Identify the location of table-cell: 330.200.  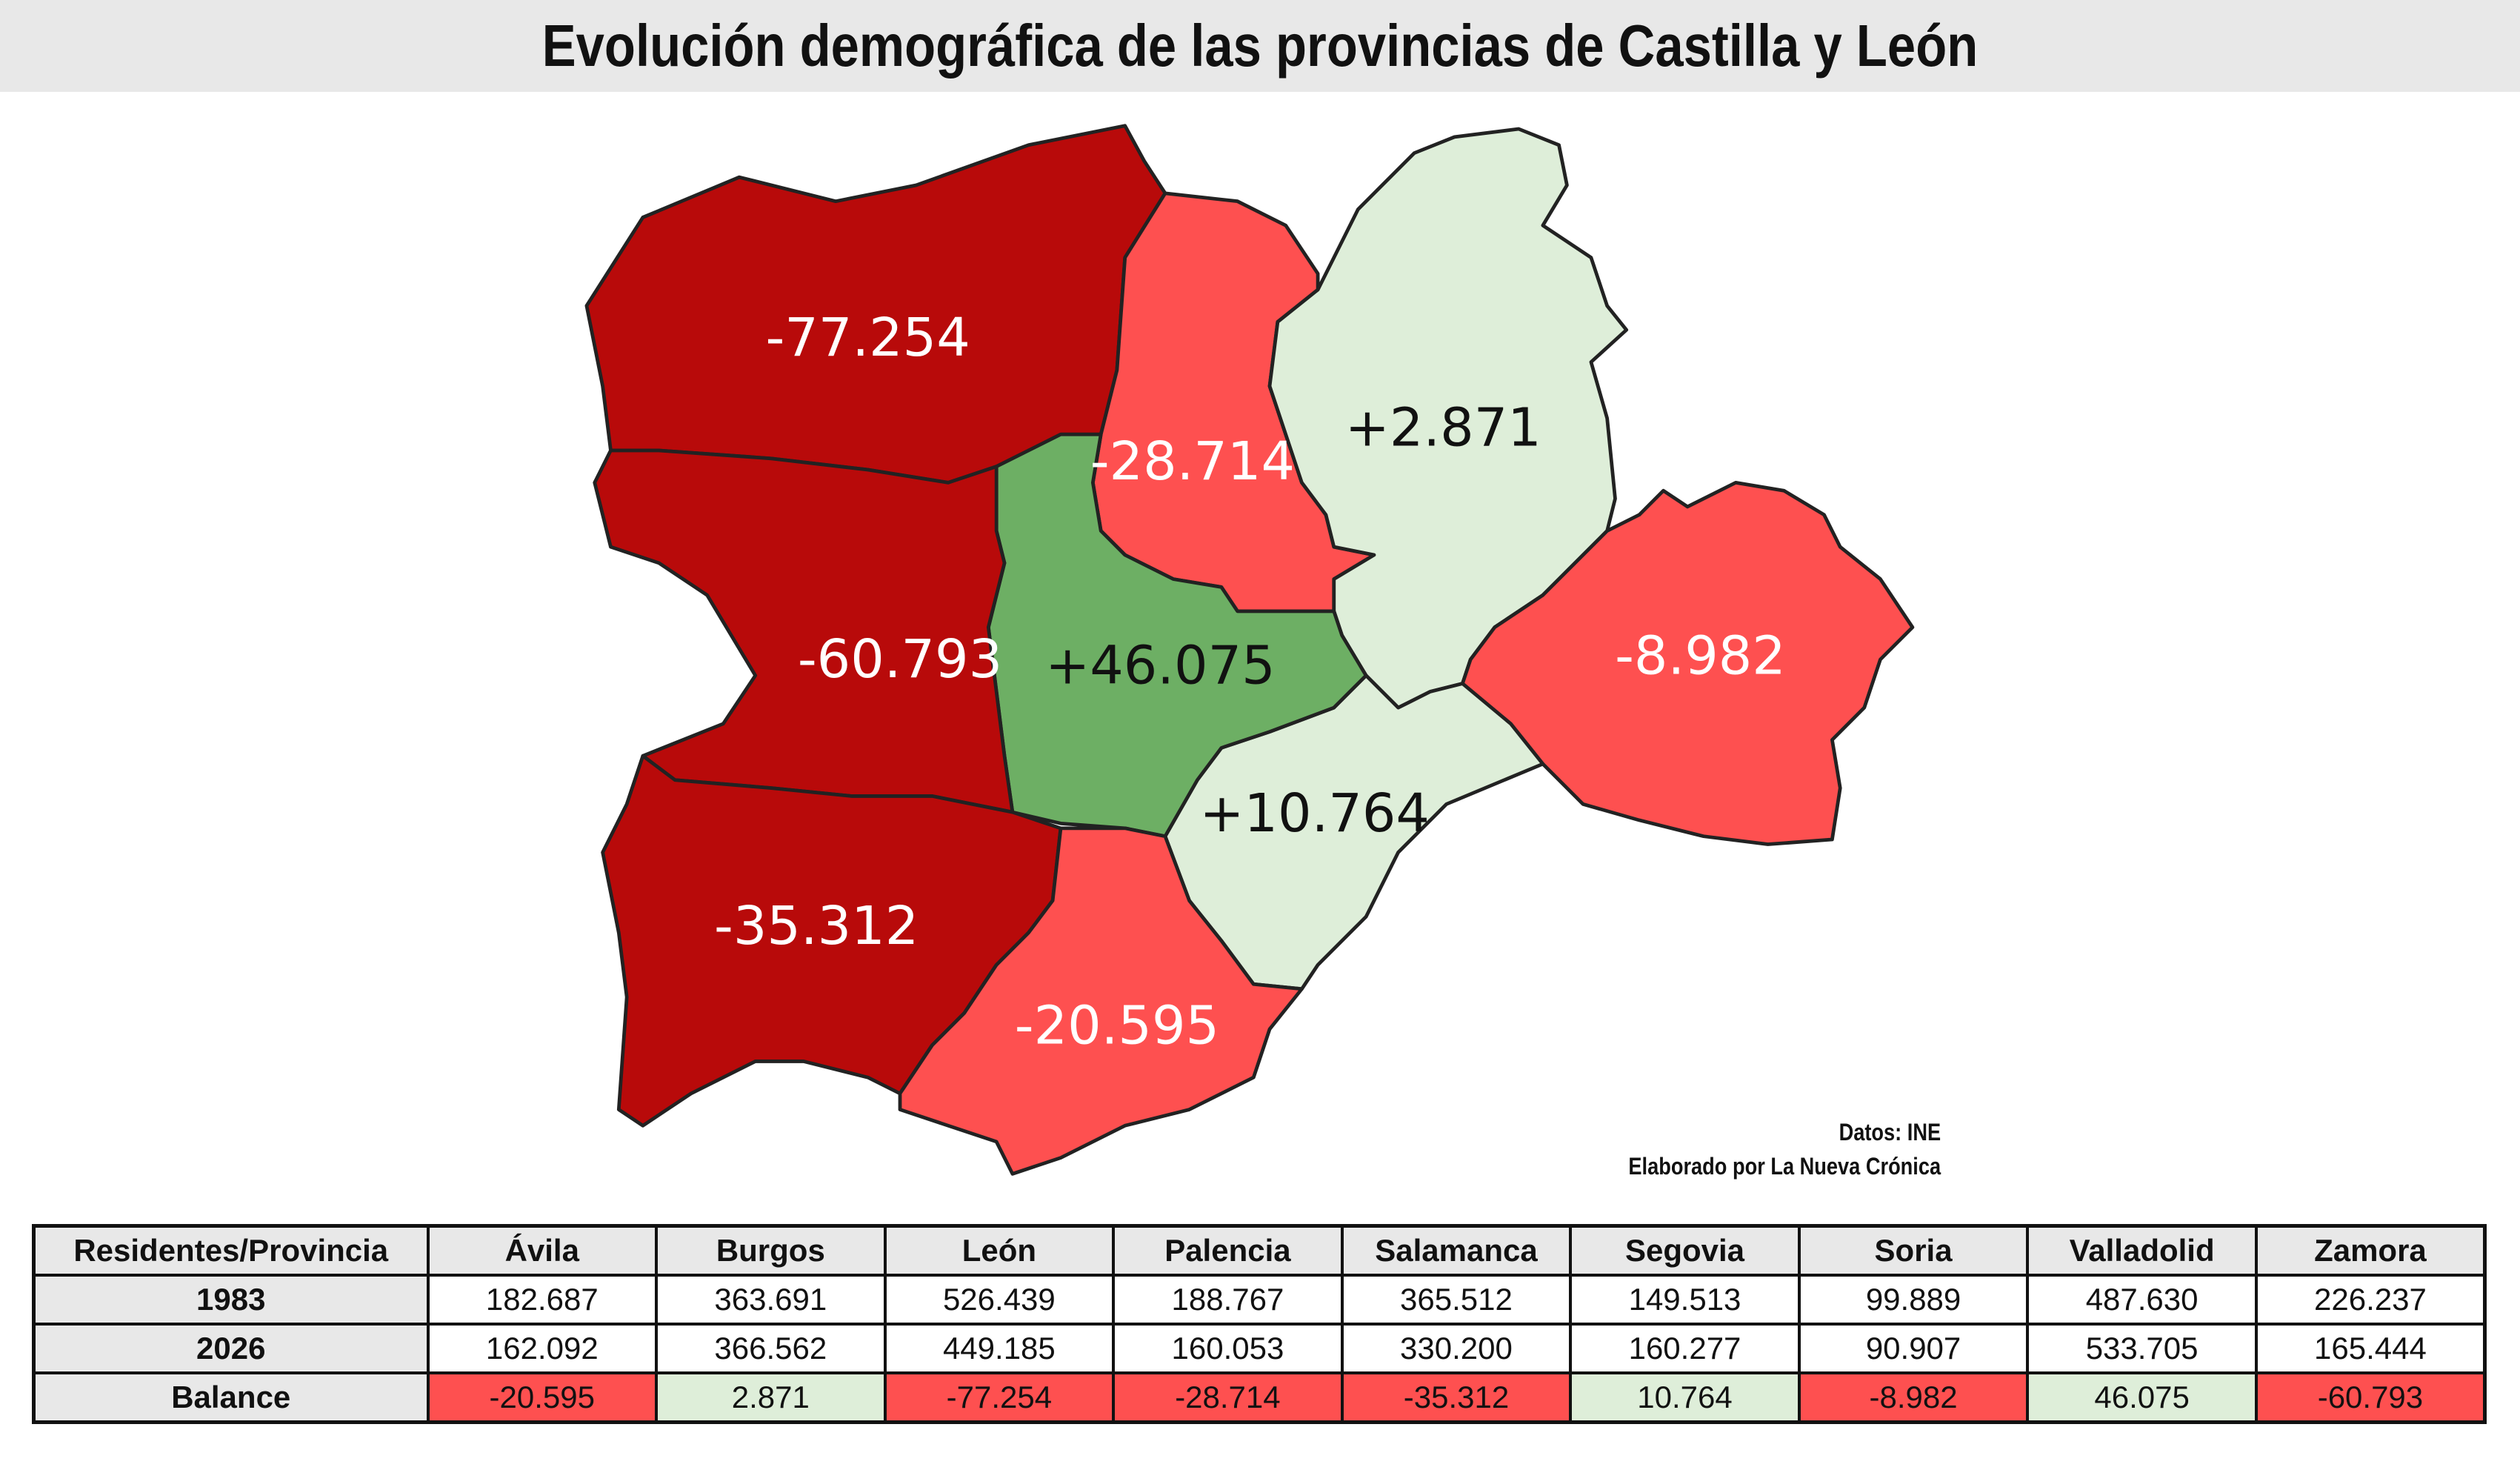
(1456, 1348).